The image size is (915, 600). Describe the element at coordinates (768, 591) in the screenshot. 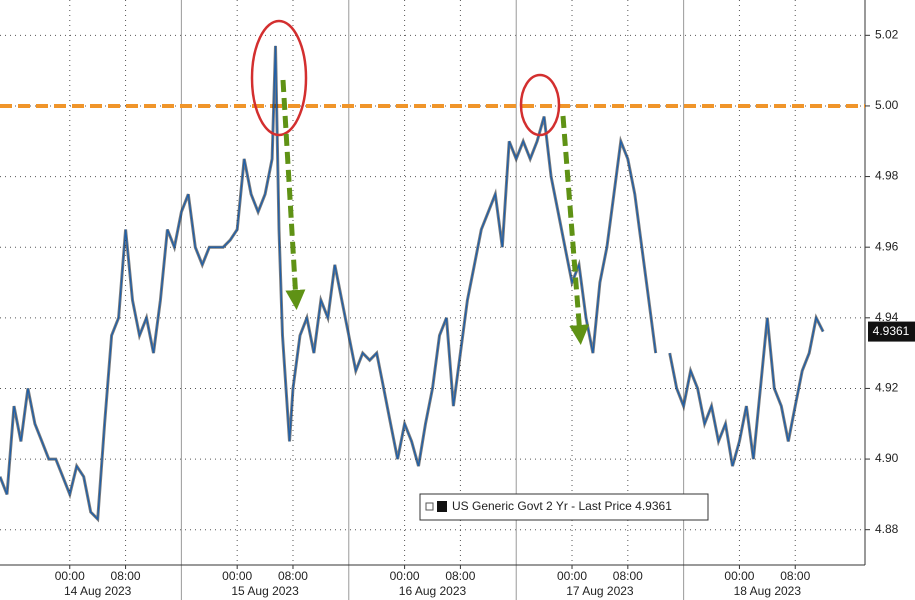

I see `date-label: 18 Aug 2023` at that location.